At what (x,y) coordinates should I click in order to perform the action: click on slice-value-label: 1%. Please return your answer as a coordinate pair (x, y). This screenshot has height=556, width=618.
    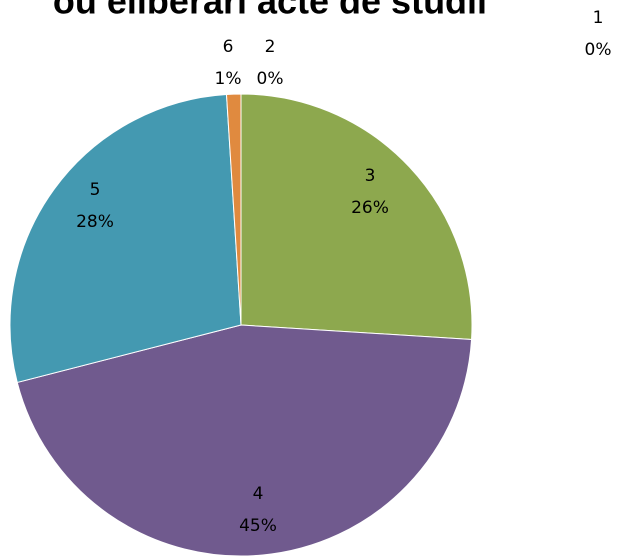
    Looking at the image, I should click on (228, 79).